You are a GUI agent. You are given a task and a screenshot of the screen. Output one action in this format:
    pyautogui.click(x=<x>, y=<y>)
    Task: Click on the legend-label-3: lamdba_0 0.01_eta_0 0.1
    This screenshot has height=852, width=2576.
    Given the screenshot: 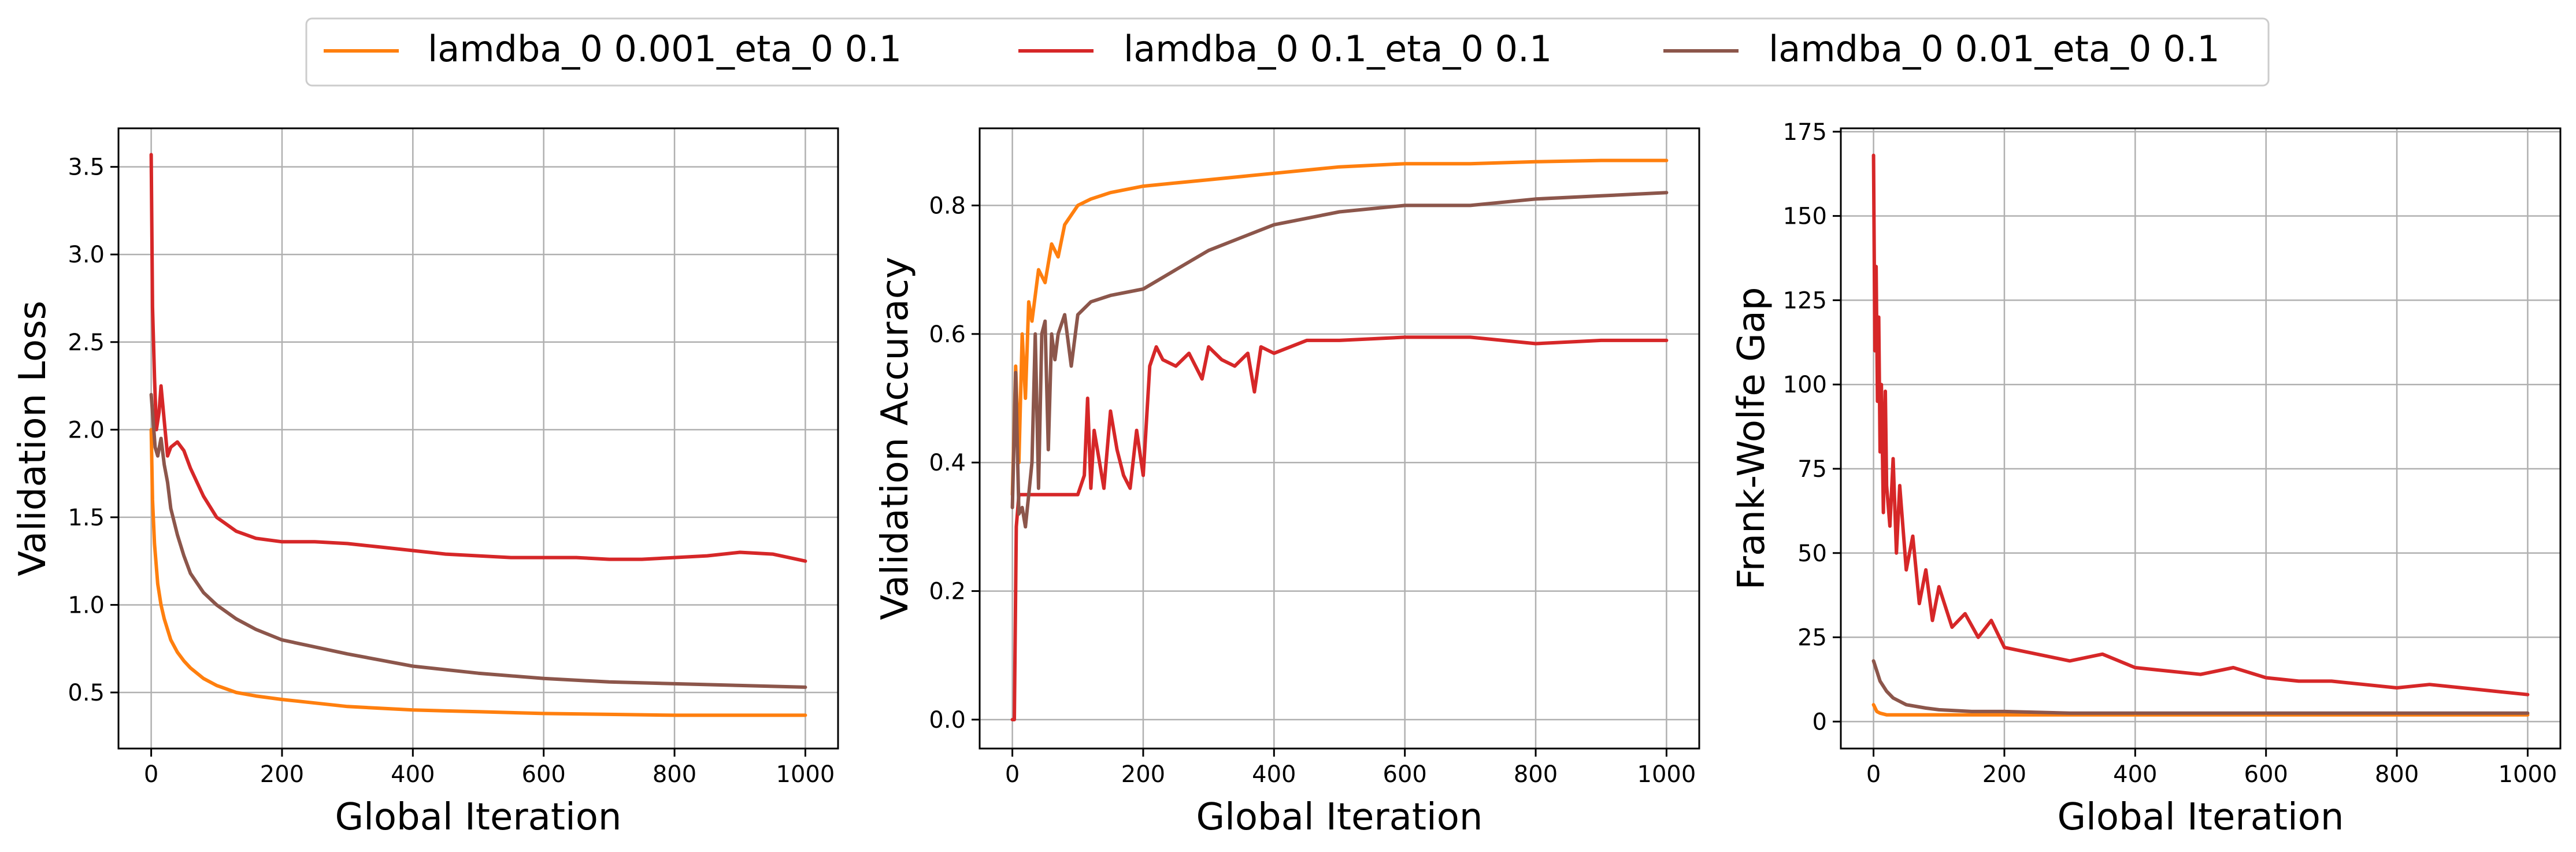 What is the action you would take?
    pyautogui.click(x=1994, y=49)
    